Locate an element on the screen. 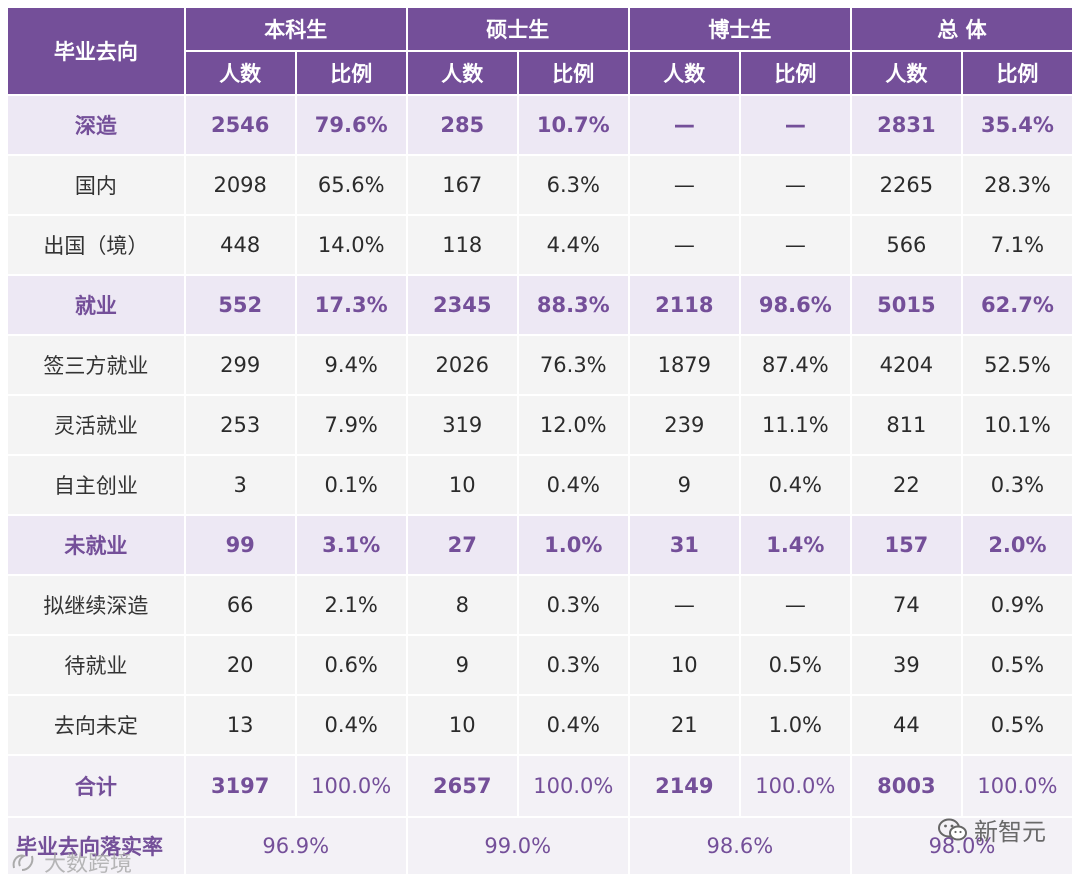 Image resolution: width=1080 pixels, height=880 pixels. ratio-cell: 7.1% is located at coordinates (1017, 245).